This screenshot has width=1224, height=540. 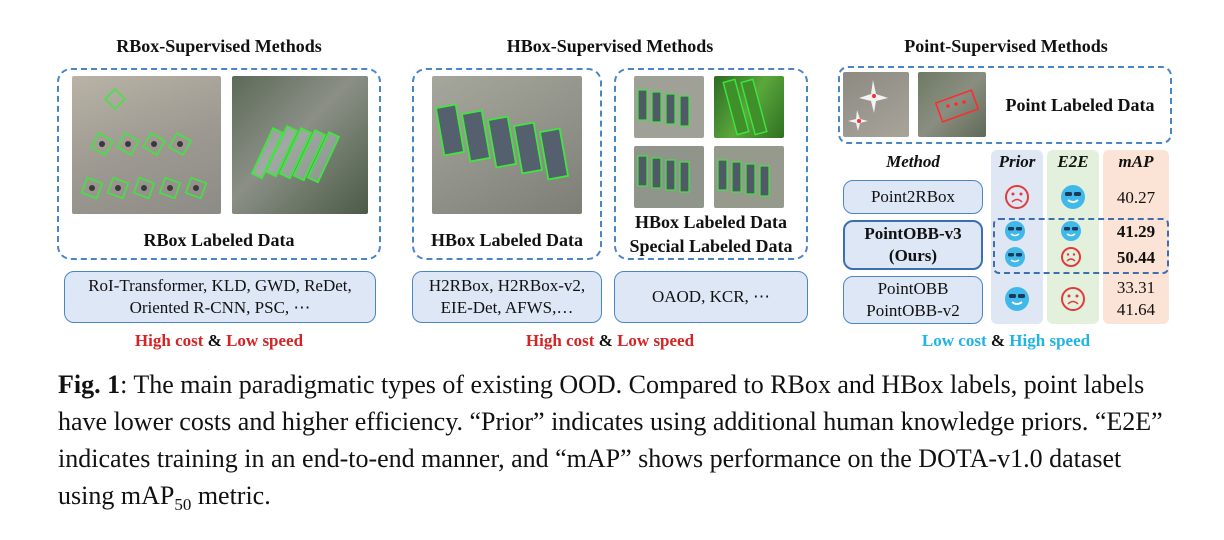 I want to click on map-pointobb-b: 41.64, so click(x=1136, y=309).